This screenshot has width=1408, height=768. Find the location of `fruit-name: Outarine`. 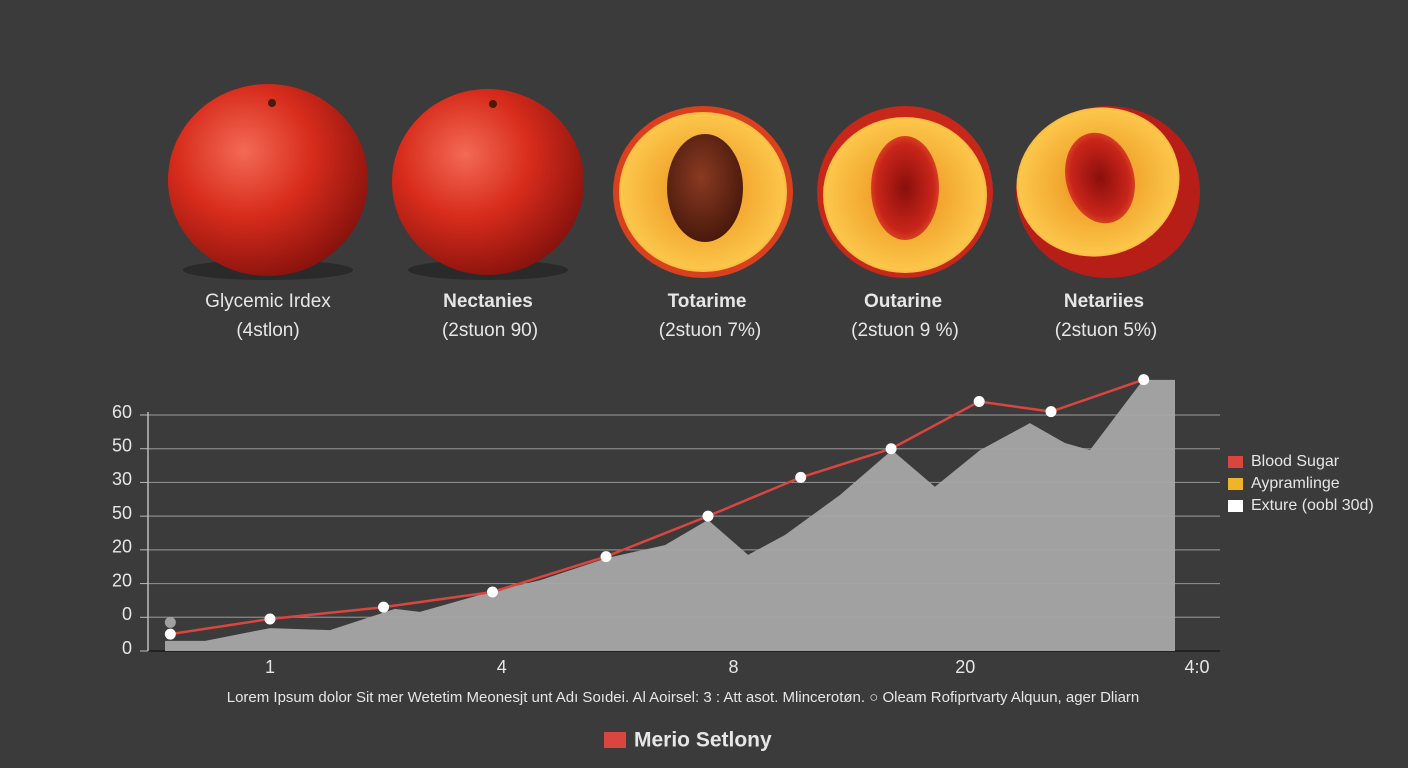

fruit-name: Outarine is located at coordinates (903, 301).